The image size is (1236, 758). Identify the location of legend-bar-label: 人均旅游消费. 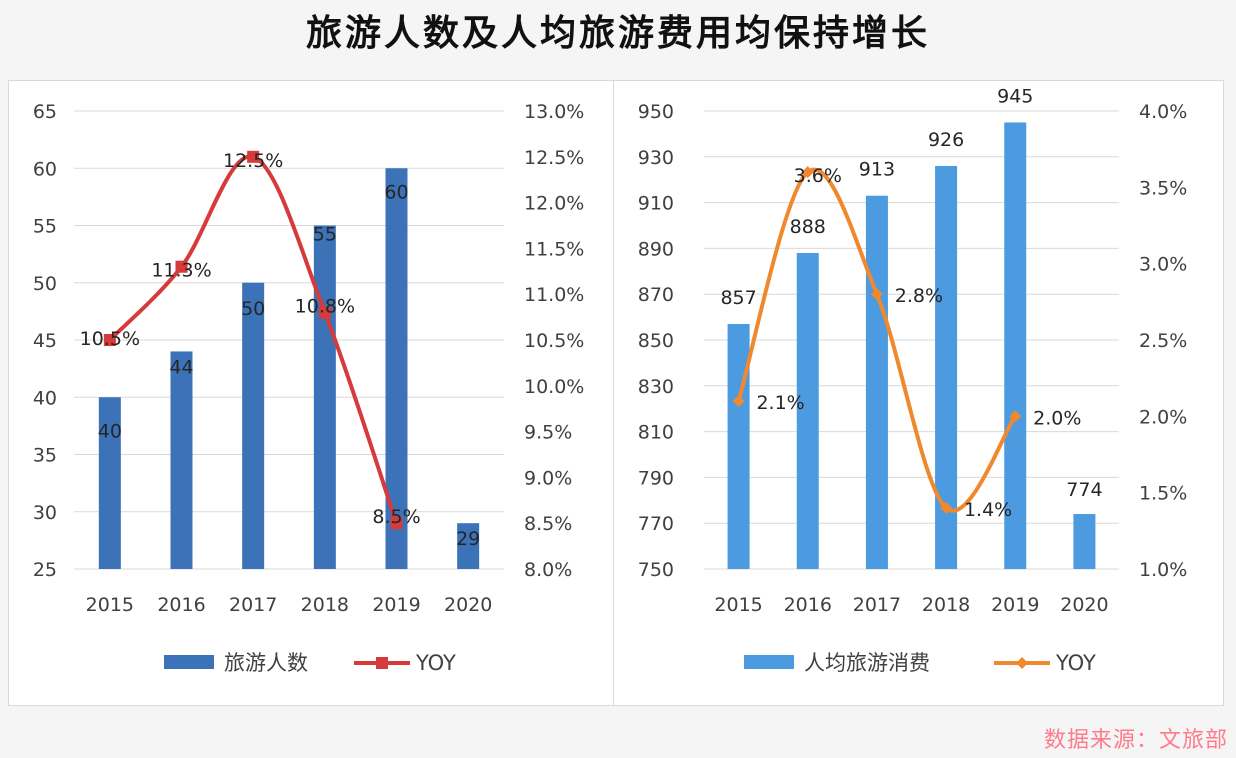
(867, 663).